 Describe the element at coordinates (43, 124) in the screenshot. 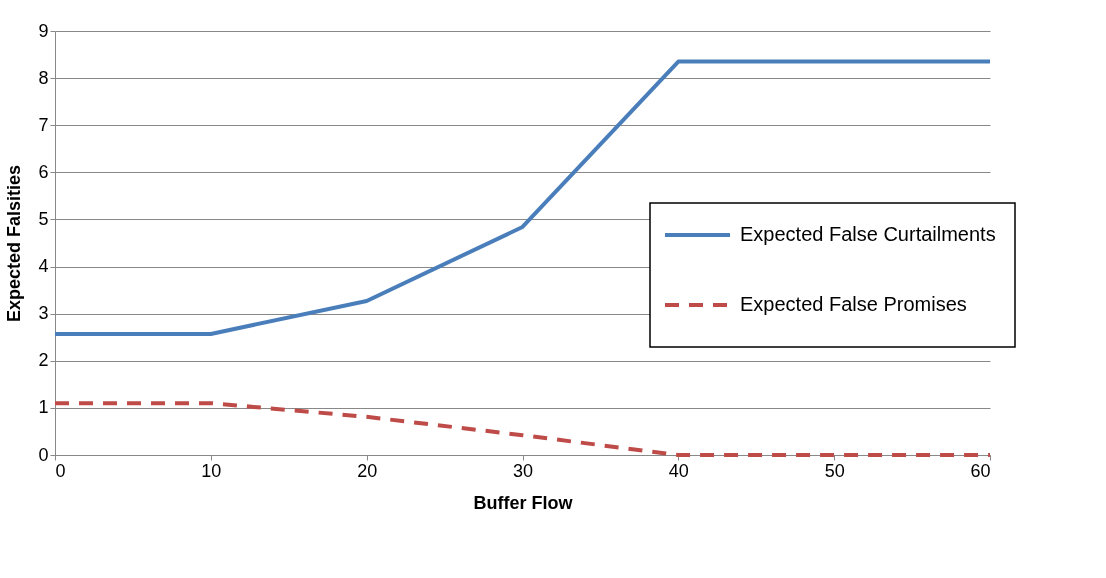

I see `y-tick-label: 7` at that location.